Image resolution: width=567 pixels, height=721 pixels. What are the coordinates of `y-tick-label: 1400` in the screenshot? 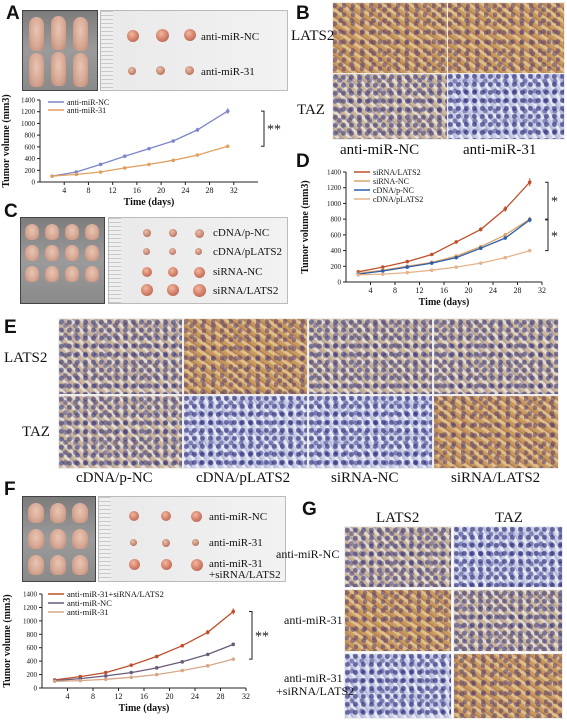 It's located at (28, 101).